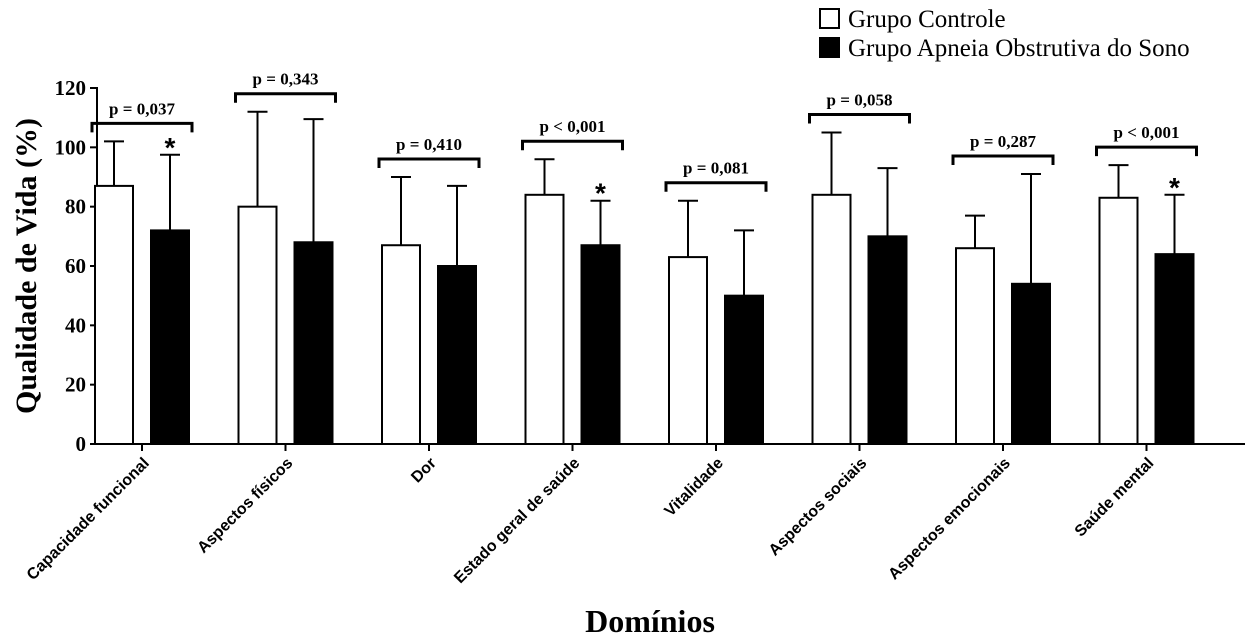  What do you see at coordinates (75, 266) in the screenshot?
I see `y-tick-label: 60` at bounding box center [75, 266].